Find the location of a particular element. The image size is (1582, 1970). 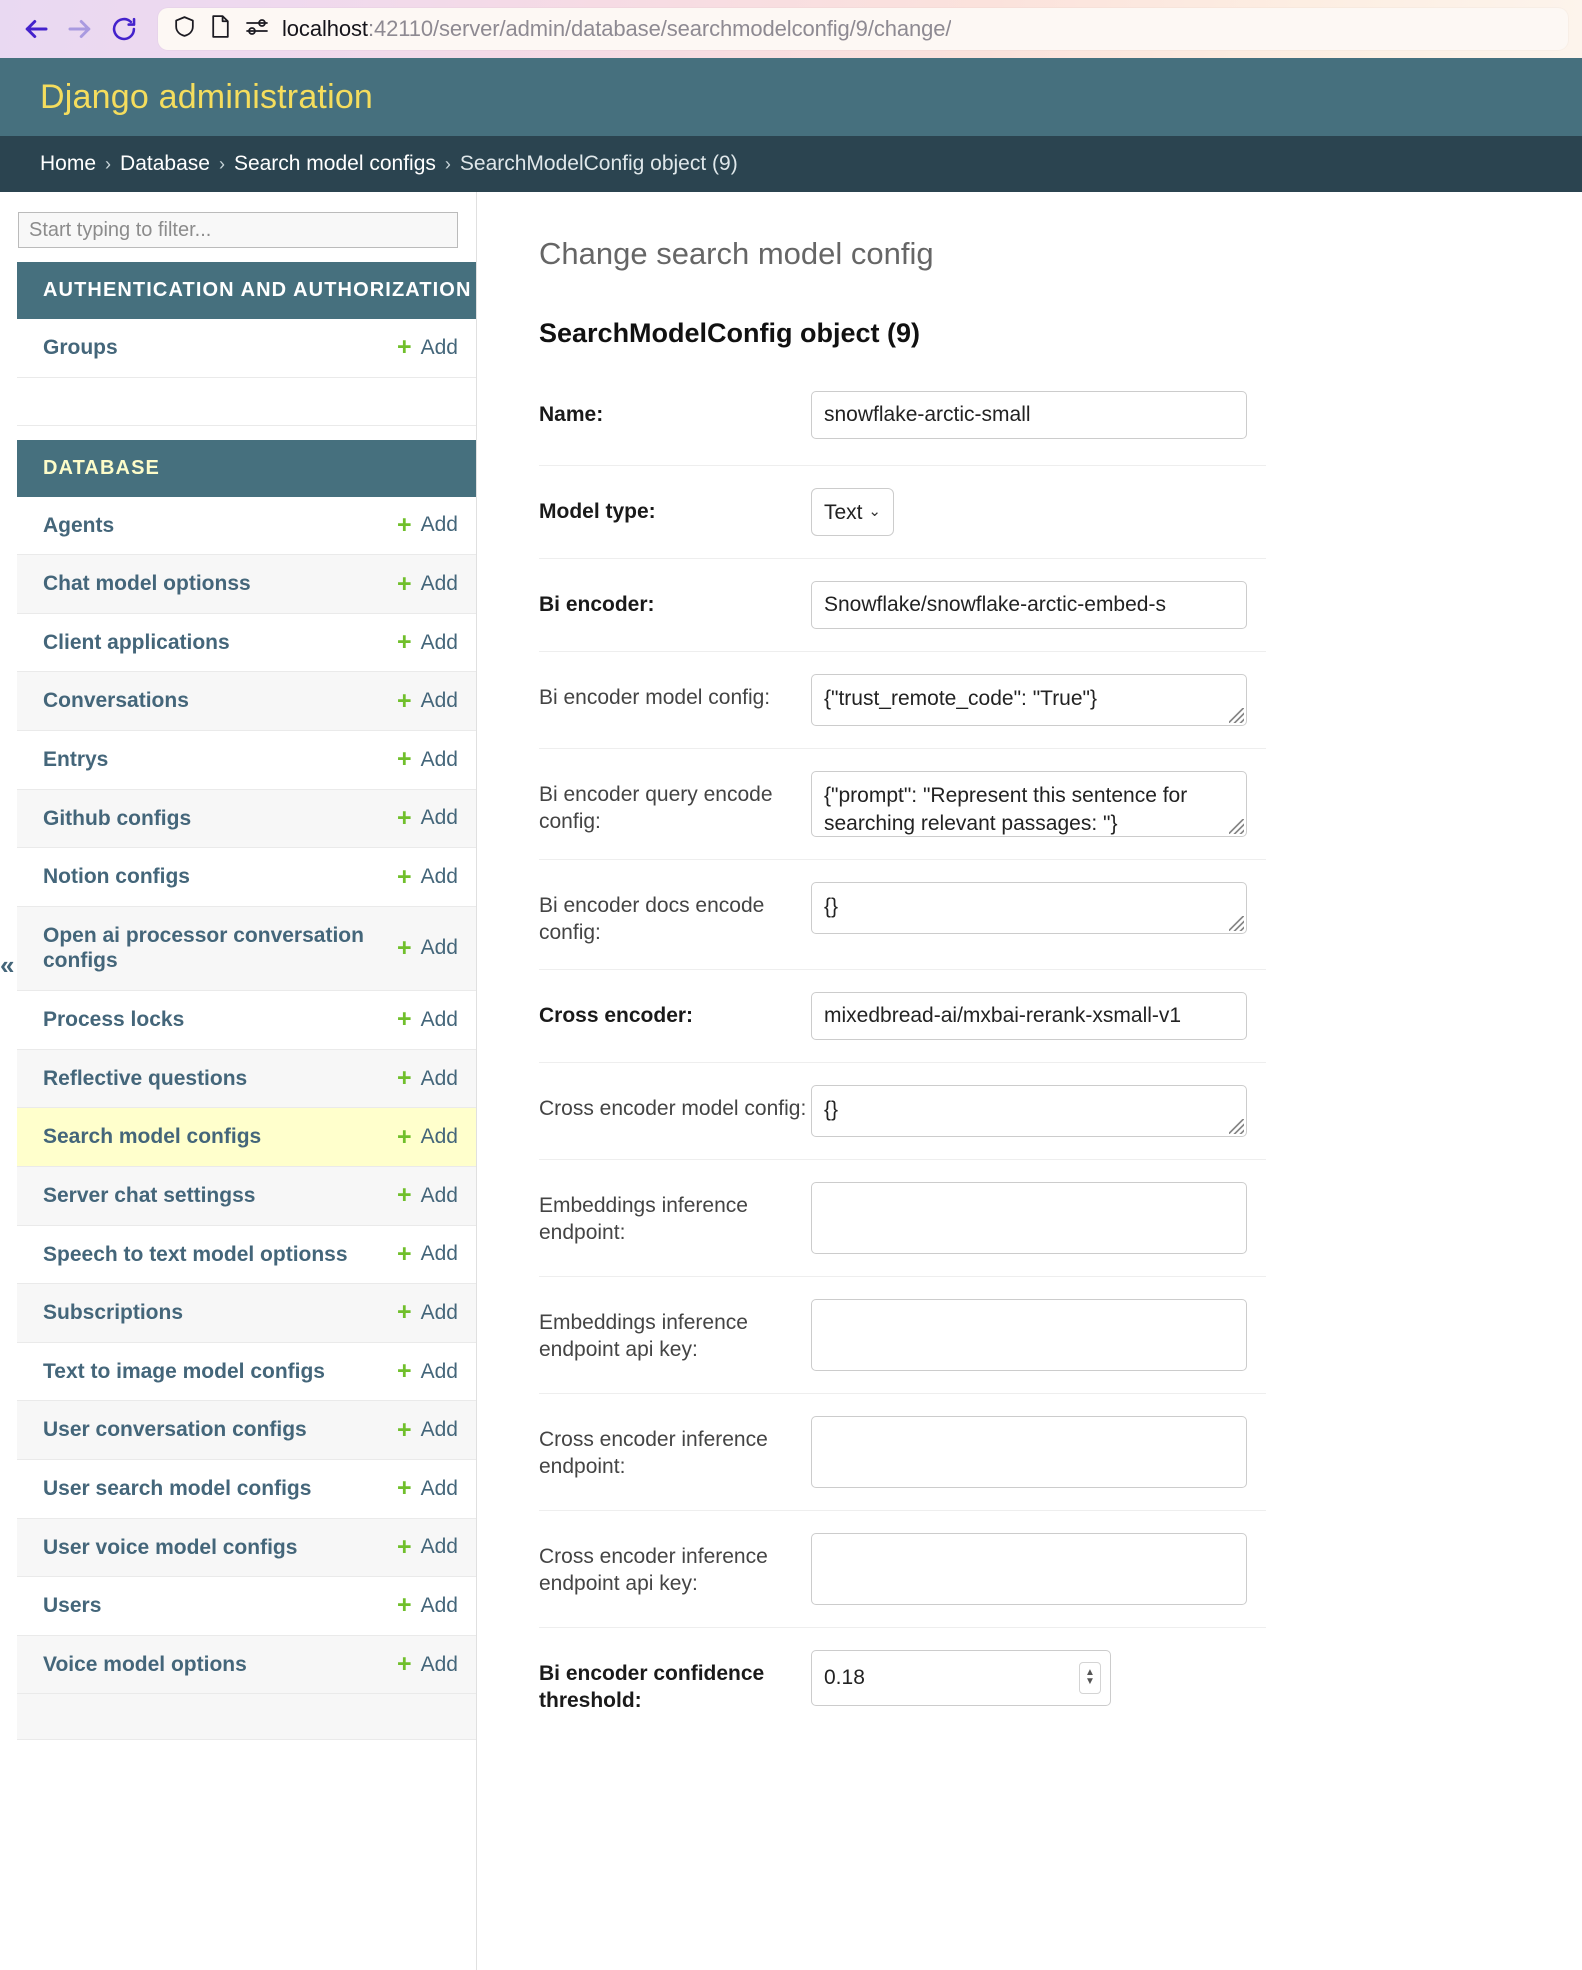

sidebar-row-voice-model-options: Voice model options + Add is located at coordinates (246, 1665).